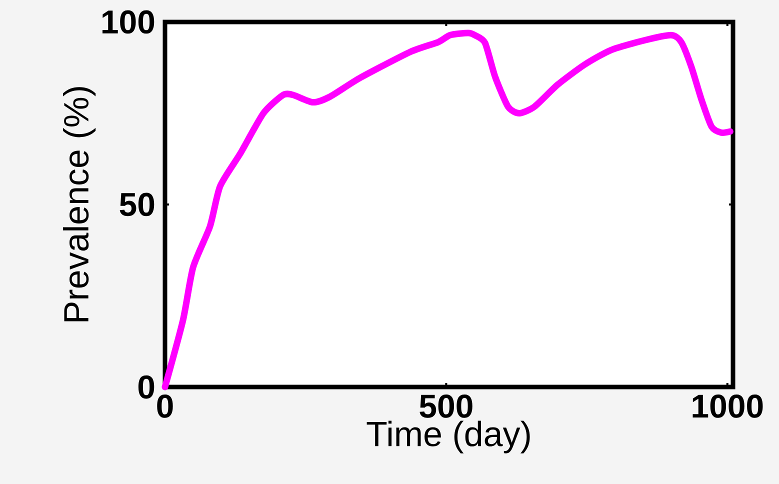  Describe the element at coordinates (137, 204) in the screenshot. I see `y-tick-label: 50` at that location.